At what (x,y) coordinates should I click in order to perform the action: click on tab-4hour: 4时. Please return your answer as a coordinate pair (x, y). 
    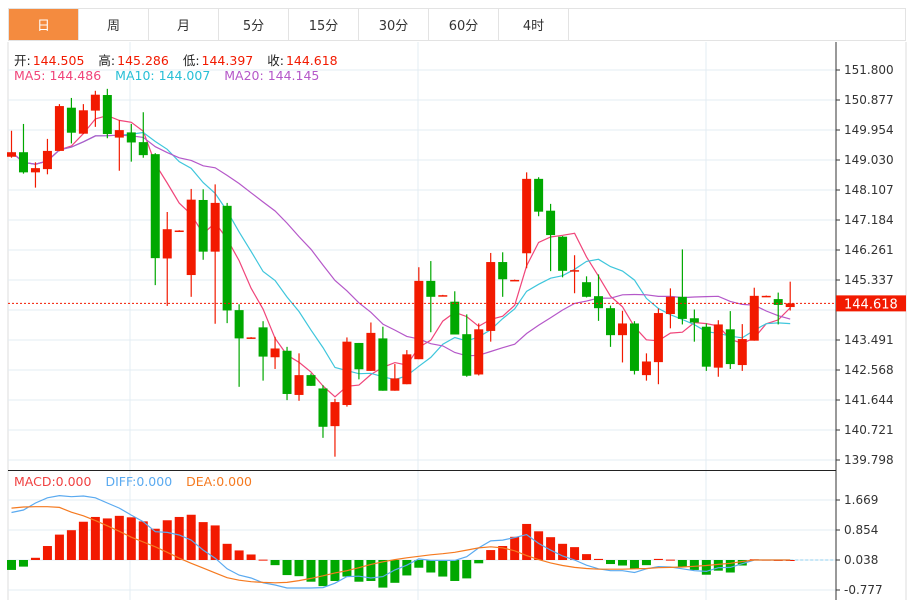
    Looking at the image, I should click on (534, 24).